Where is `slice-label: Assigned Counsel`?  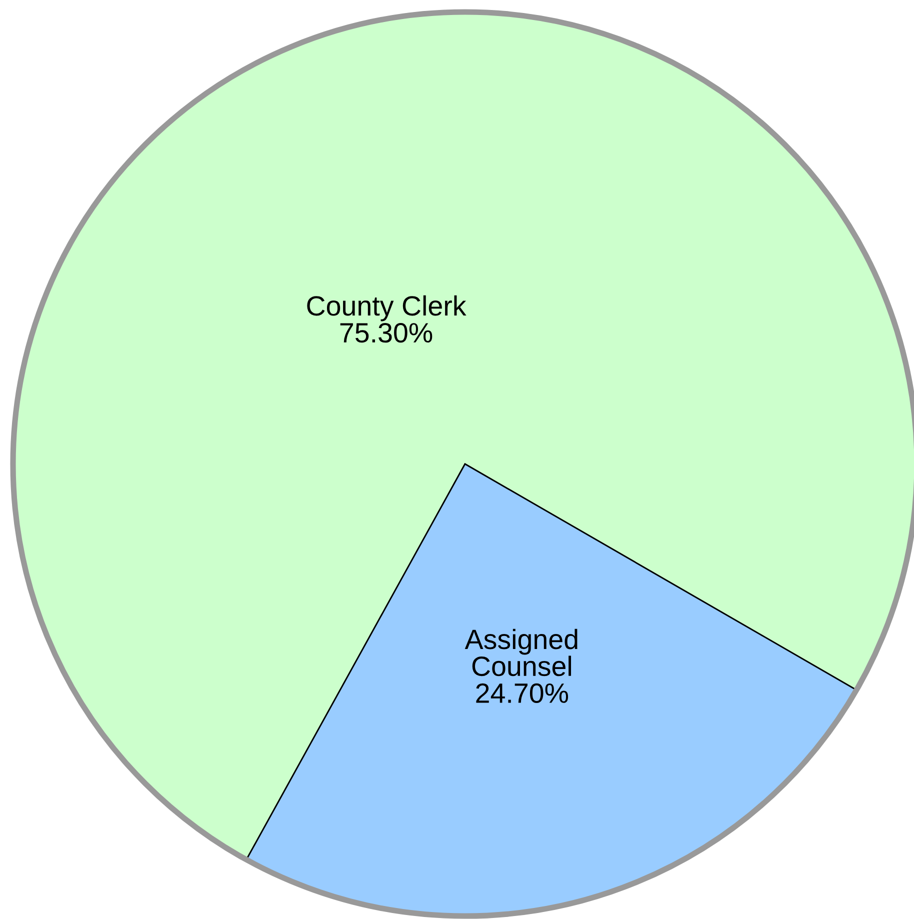
slice-label: Assigned Counsel is located at coordinates (521, 652).